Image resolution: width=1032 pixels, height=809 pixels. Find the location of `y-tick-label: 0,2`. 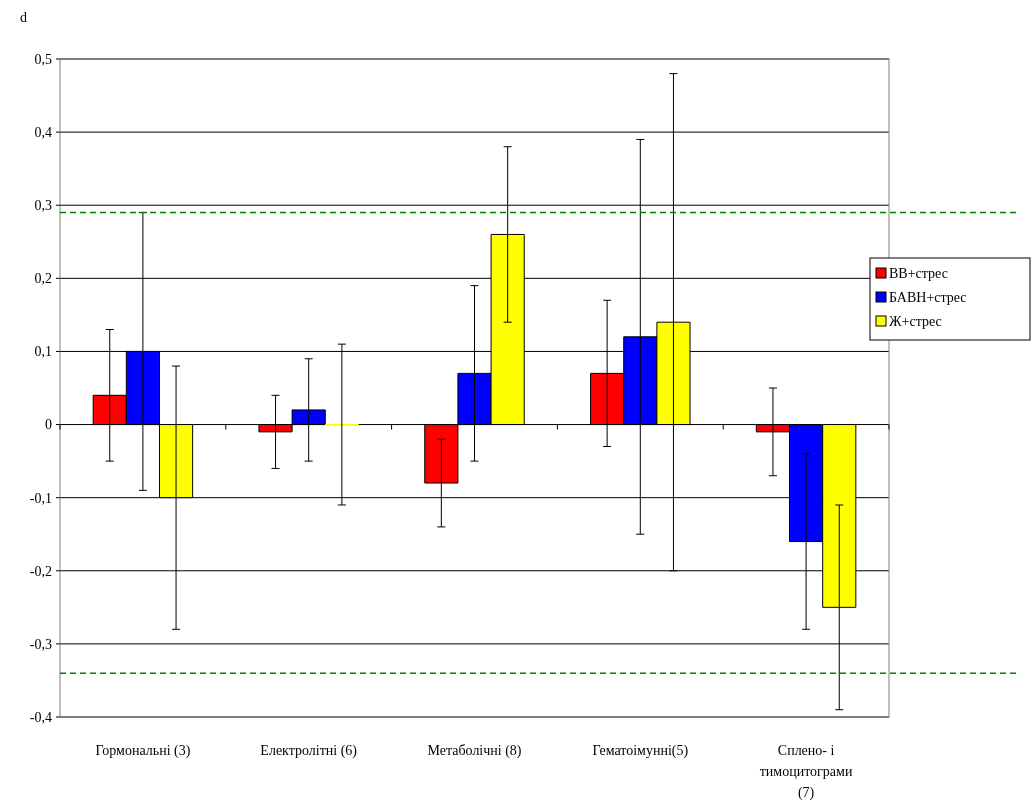

y-tick-label: 0,2 is located at coordinates (43, 279).